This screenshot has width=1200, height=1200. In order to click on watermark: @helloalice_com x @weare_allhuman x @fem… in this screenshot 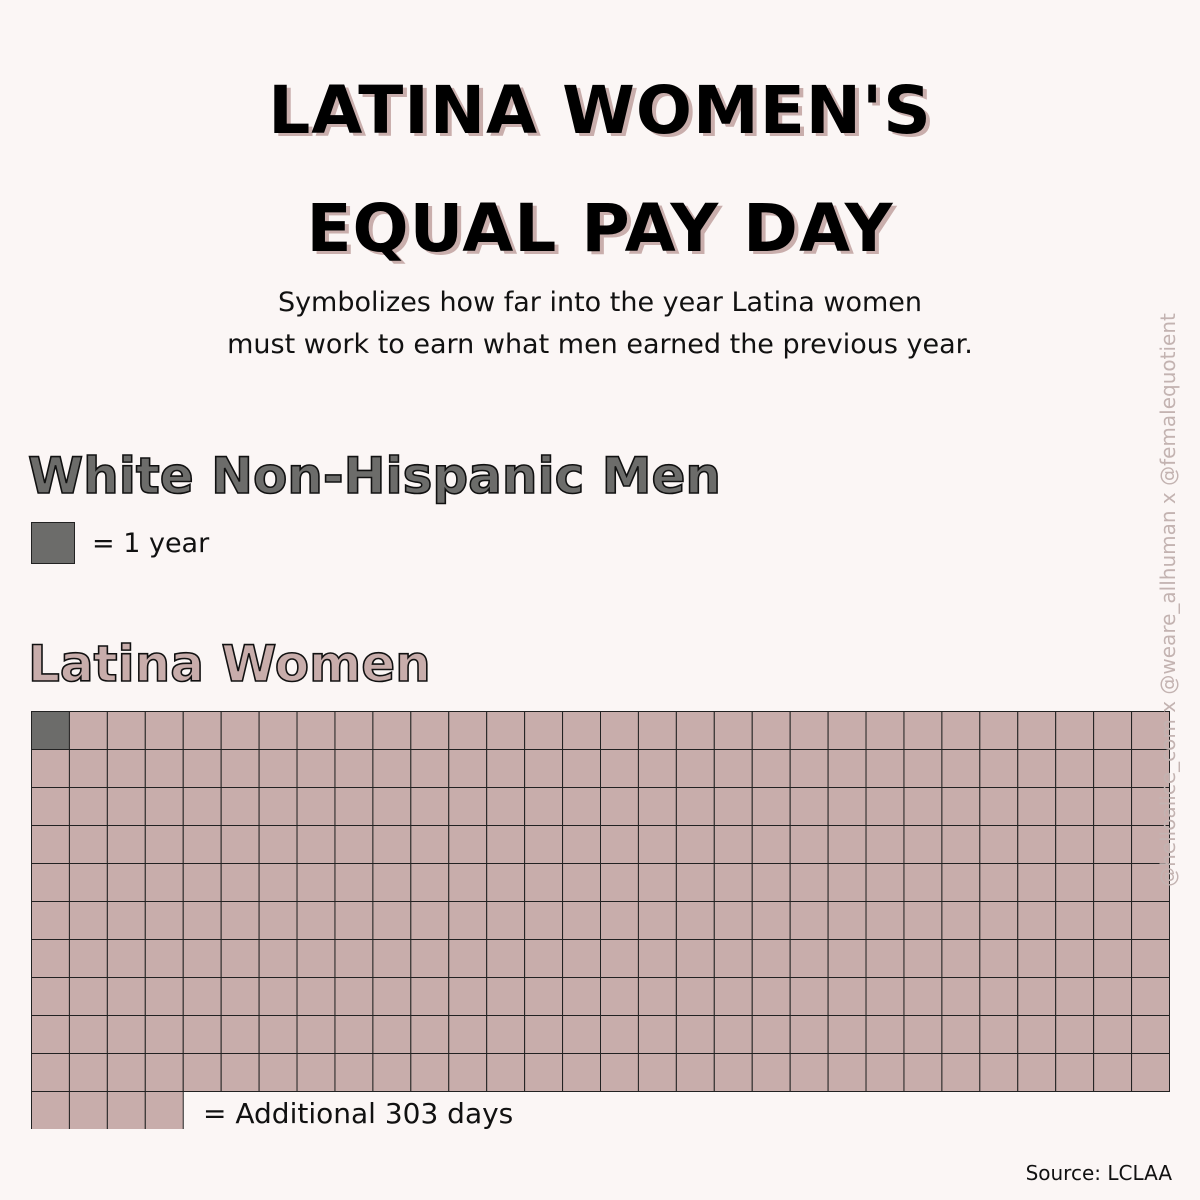, I will do `click(1168, 600)`.